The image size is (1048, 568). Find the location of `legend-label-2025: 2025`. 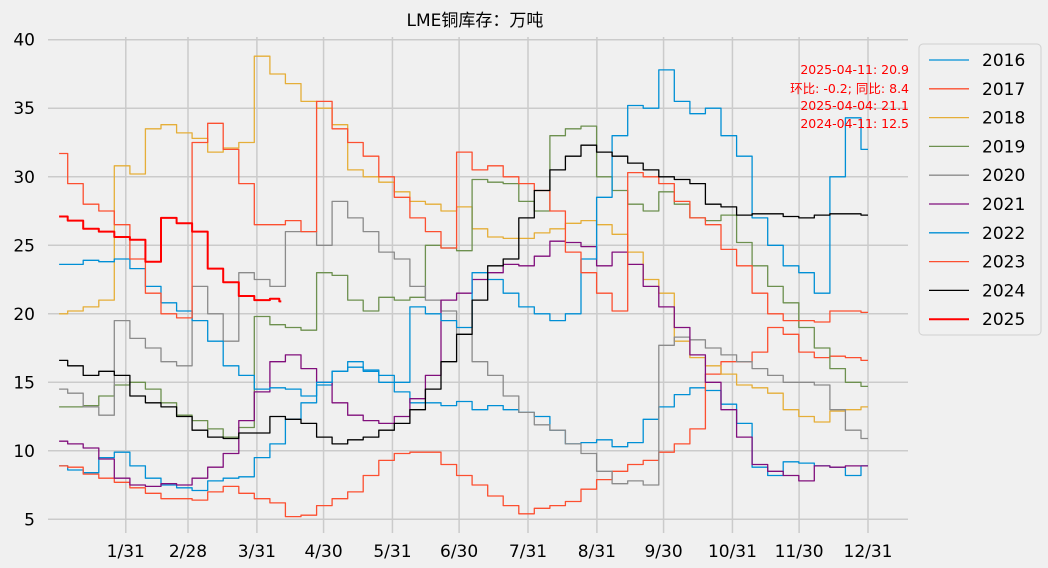

legend-label-2025: 2025 is located at coordinates (1003, 320).